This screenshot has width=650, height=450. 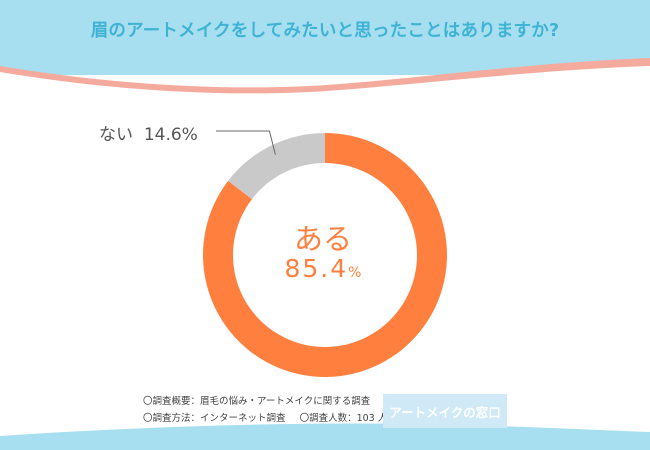 What do you see at coordinates (325, 31) in the screenshot?
I see `chart-title: 眉のアートメイクをしてみたいと思ったことはありますか?` at bounding box center [325, 31].